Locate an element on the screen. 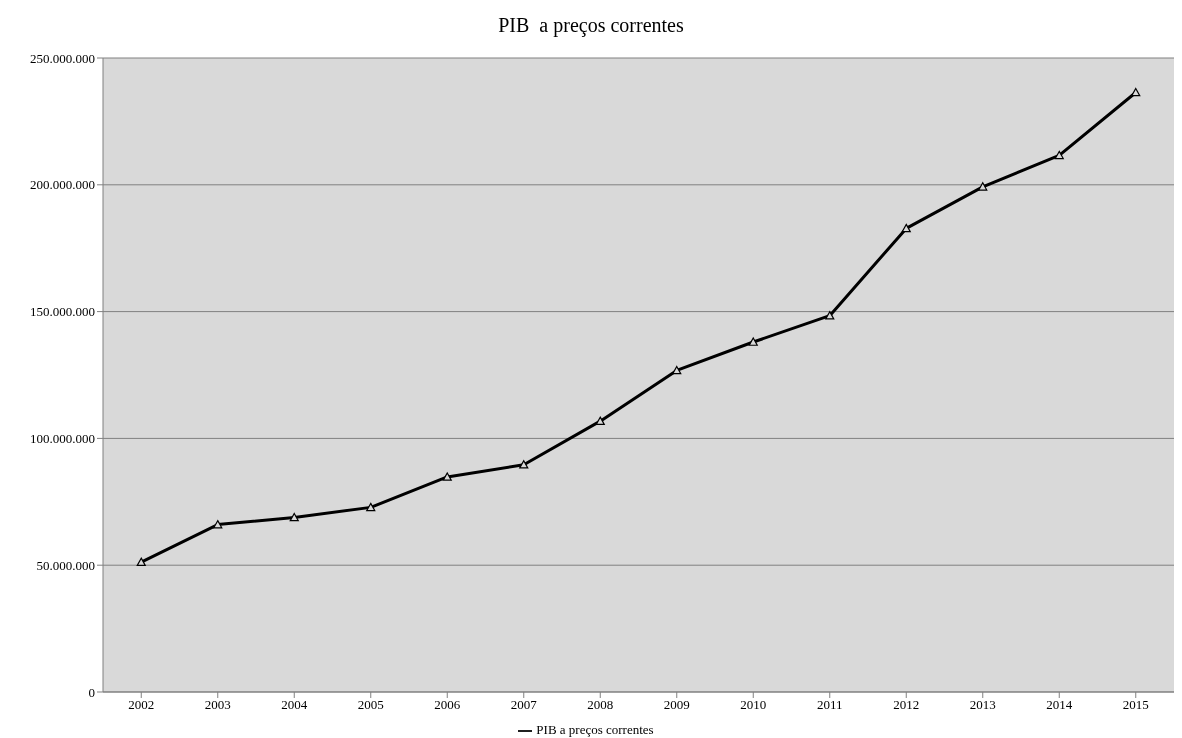 The width and height of the screenshot is (1182, 738). y-tick-label: 250.000.000 is located at coordinates (62, 58).